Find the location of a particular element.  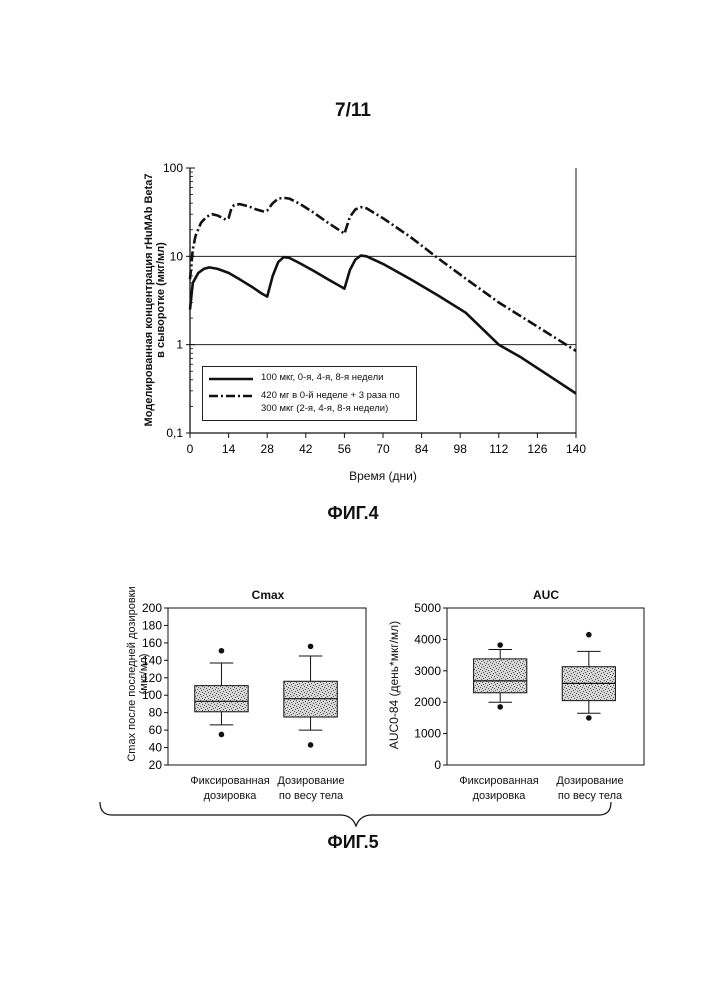

auc-cat2-line2: по весу тела is located at coordinates (590, 796).